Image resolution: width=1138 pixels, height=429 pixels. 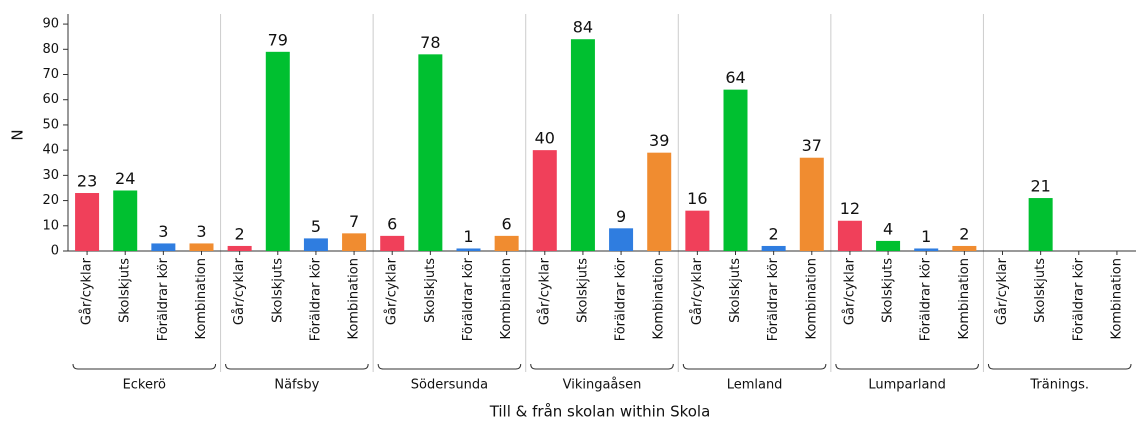 What do you see at coordinates (354, 221) in the screenshot?
I see `value-label: 7` at bounding box center [354, 221].